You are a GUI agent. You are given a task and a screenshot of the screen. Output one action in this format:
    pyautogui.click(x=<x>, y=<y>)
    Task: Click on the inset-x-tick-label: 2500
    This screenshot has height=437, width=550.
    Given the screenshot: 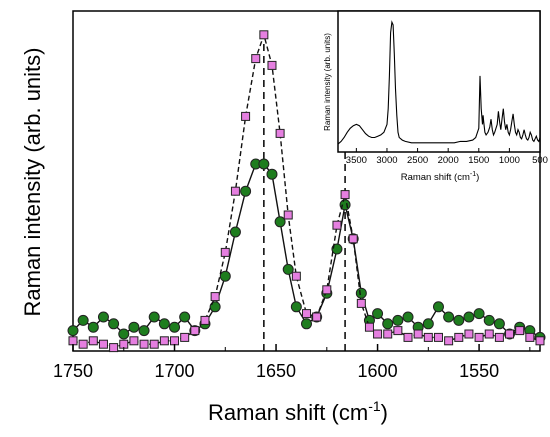 What is the action you would take?
    pyautogui.click(x=417, y=160)
    